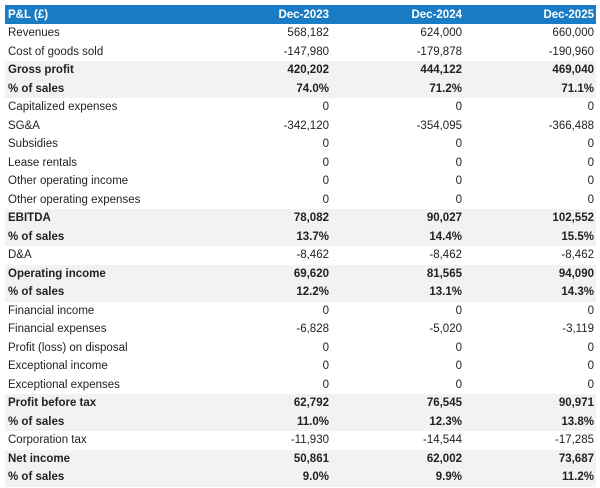  Describe the element at coordinates (311, 218) in the screenshot. I see `cell-value: 78,082` at that location.